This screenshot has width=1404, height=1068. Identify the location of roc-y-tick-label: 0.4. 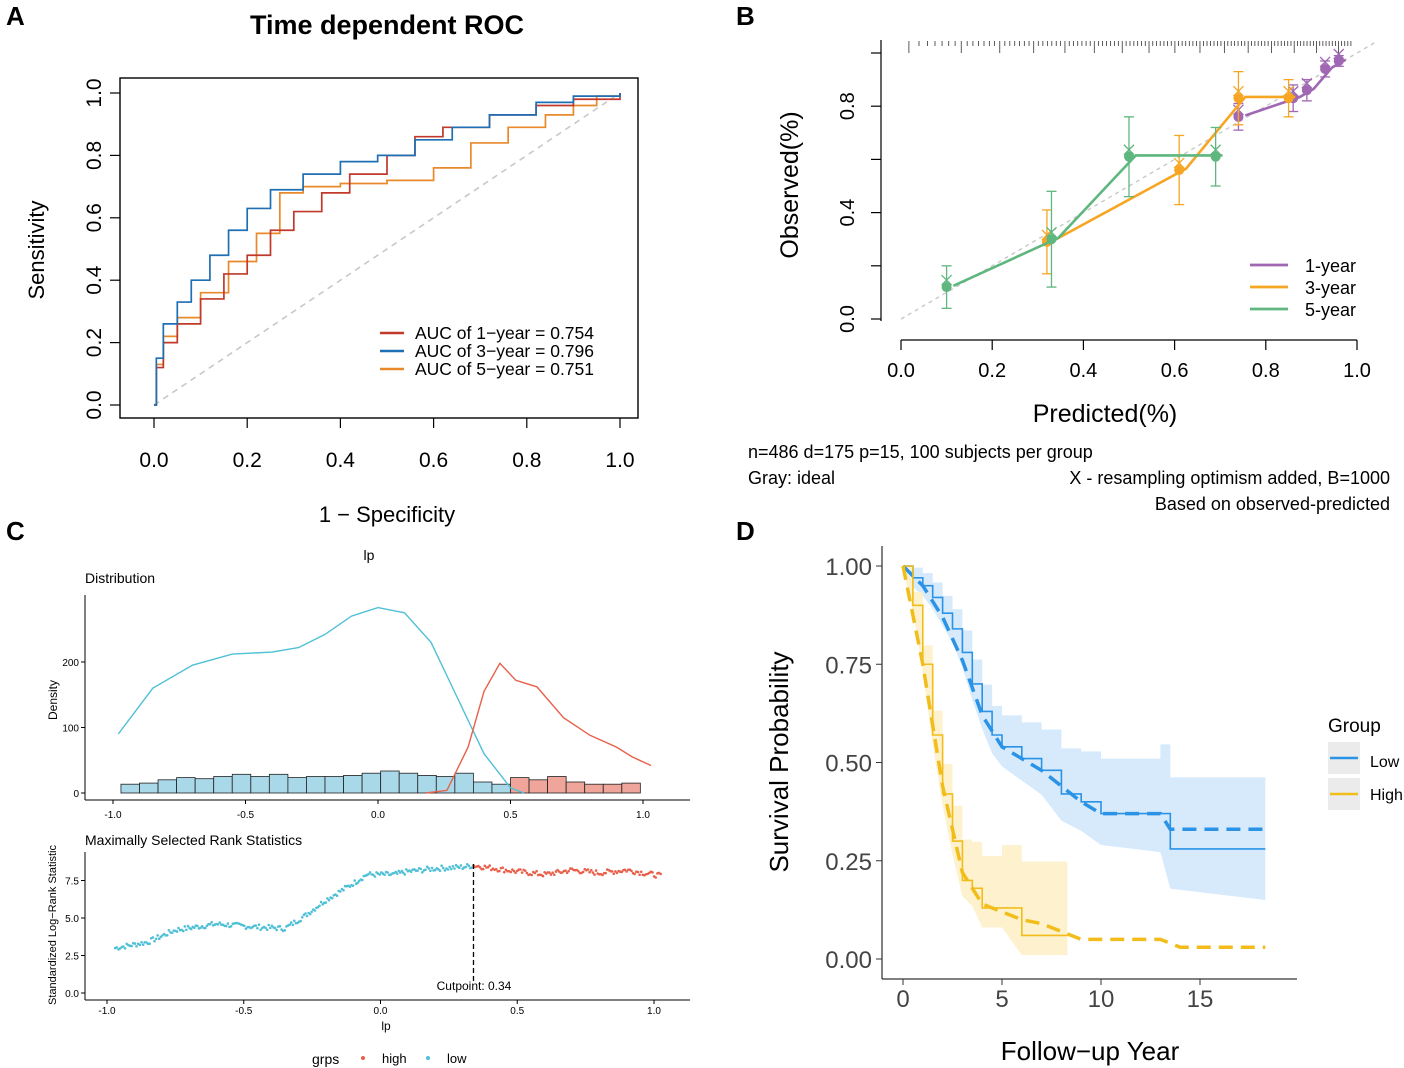
(94, 280).